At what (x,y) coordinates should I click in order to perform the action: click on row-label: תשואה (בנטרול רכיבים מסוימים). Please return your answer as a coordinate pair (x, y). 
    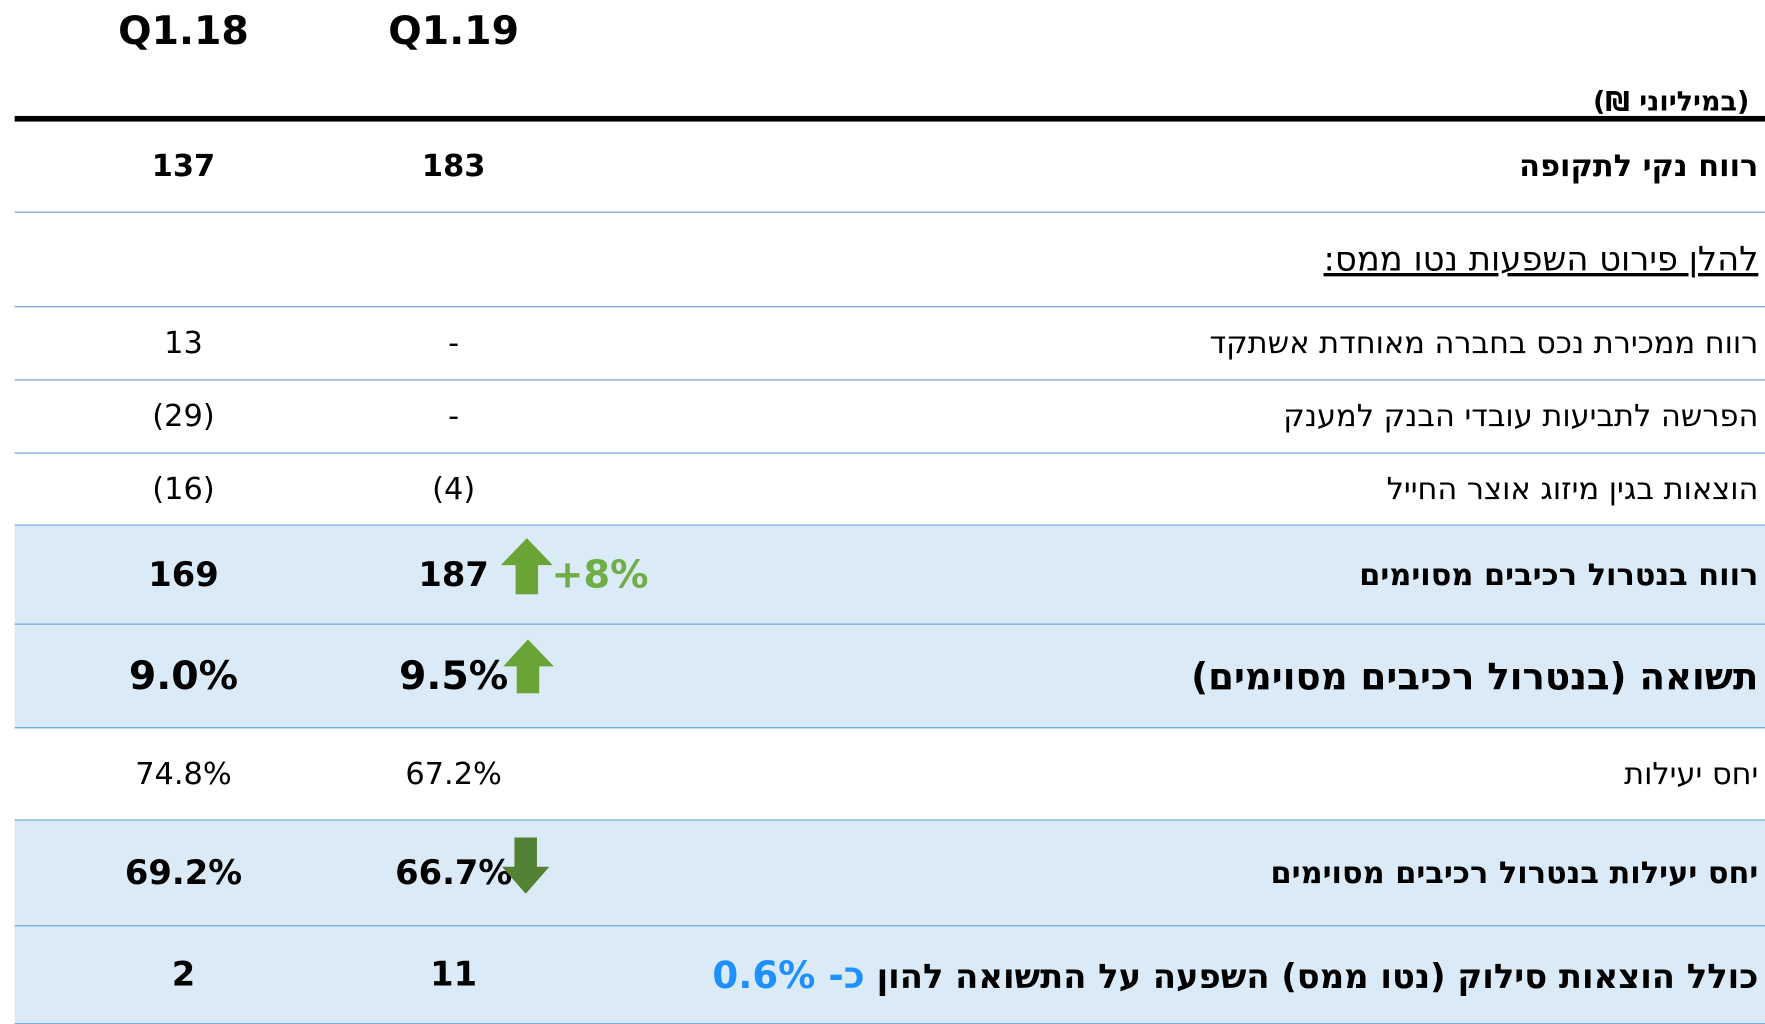
    Looking at the image, I should click on (1475, 676).